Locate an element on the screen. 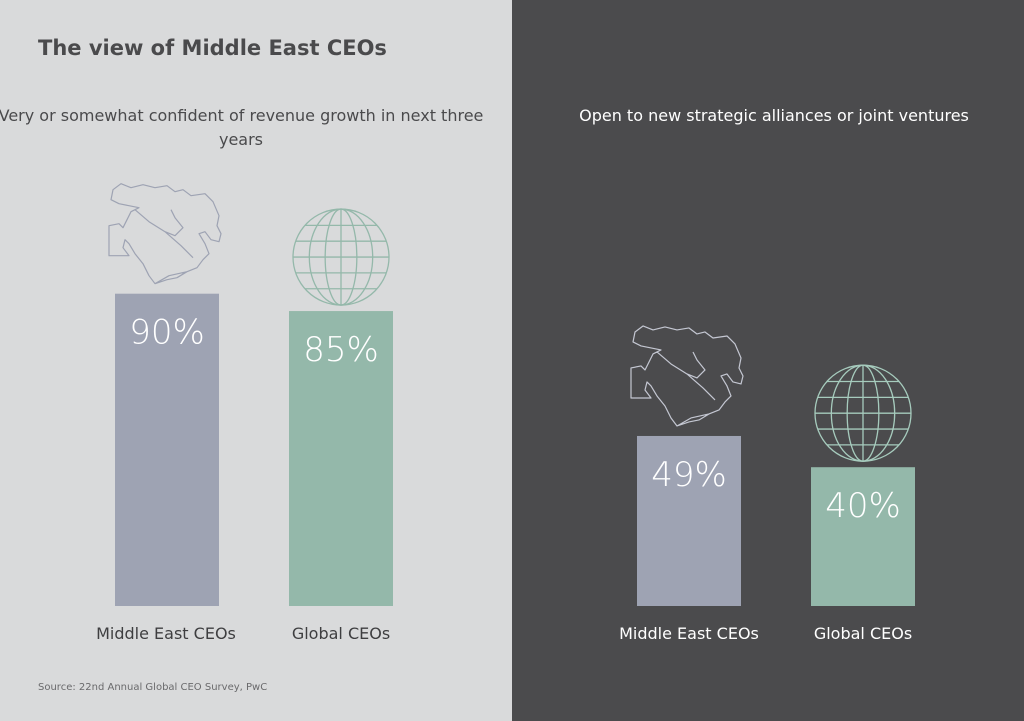 Image resolution: width=1024 pixels, height=721 pixels. bar-group-global: 40% is located at coordinates (863, 485).